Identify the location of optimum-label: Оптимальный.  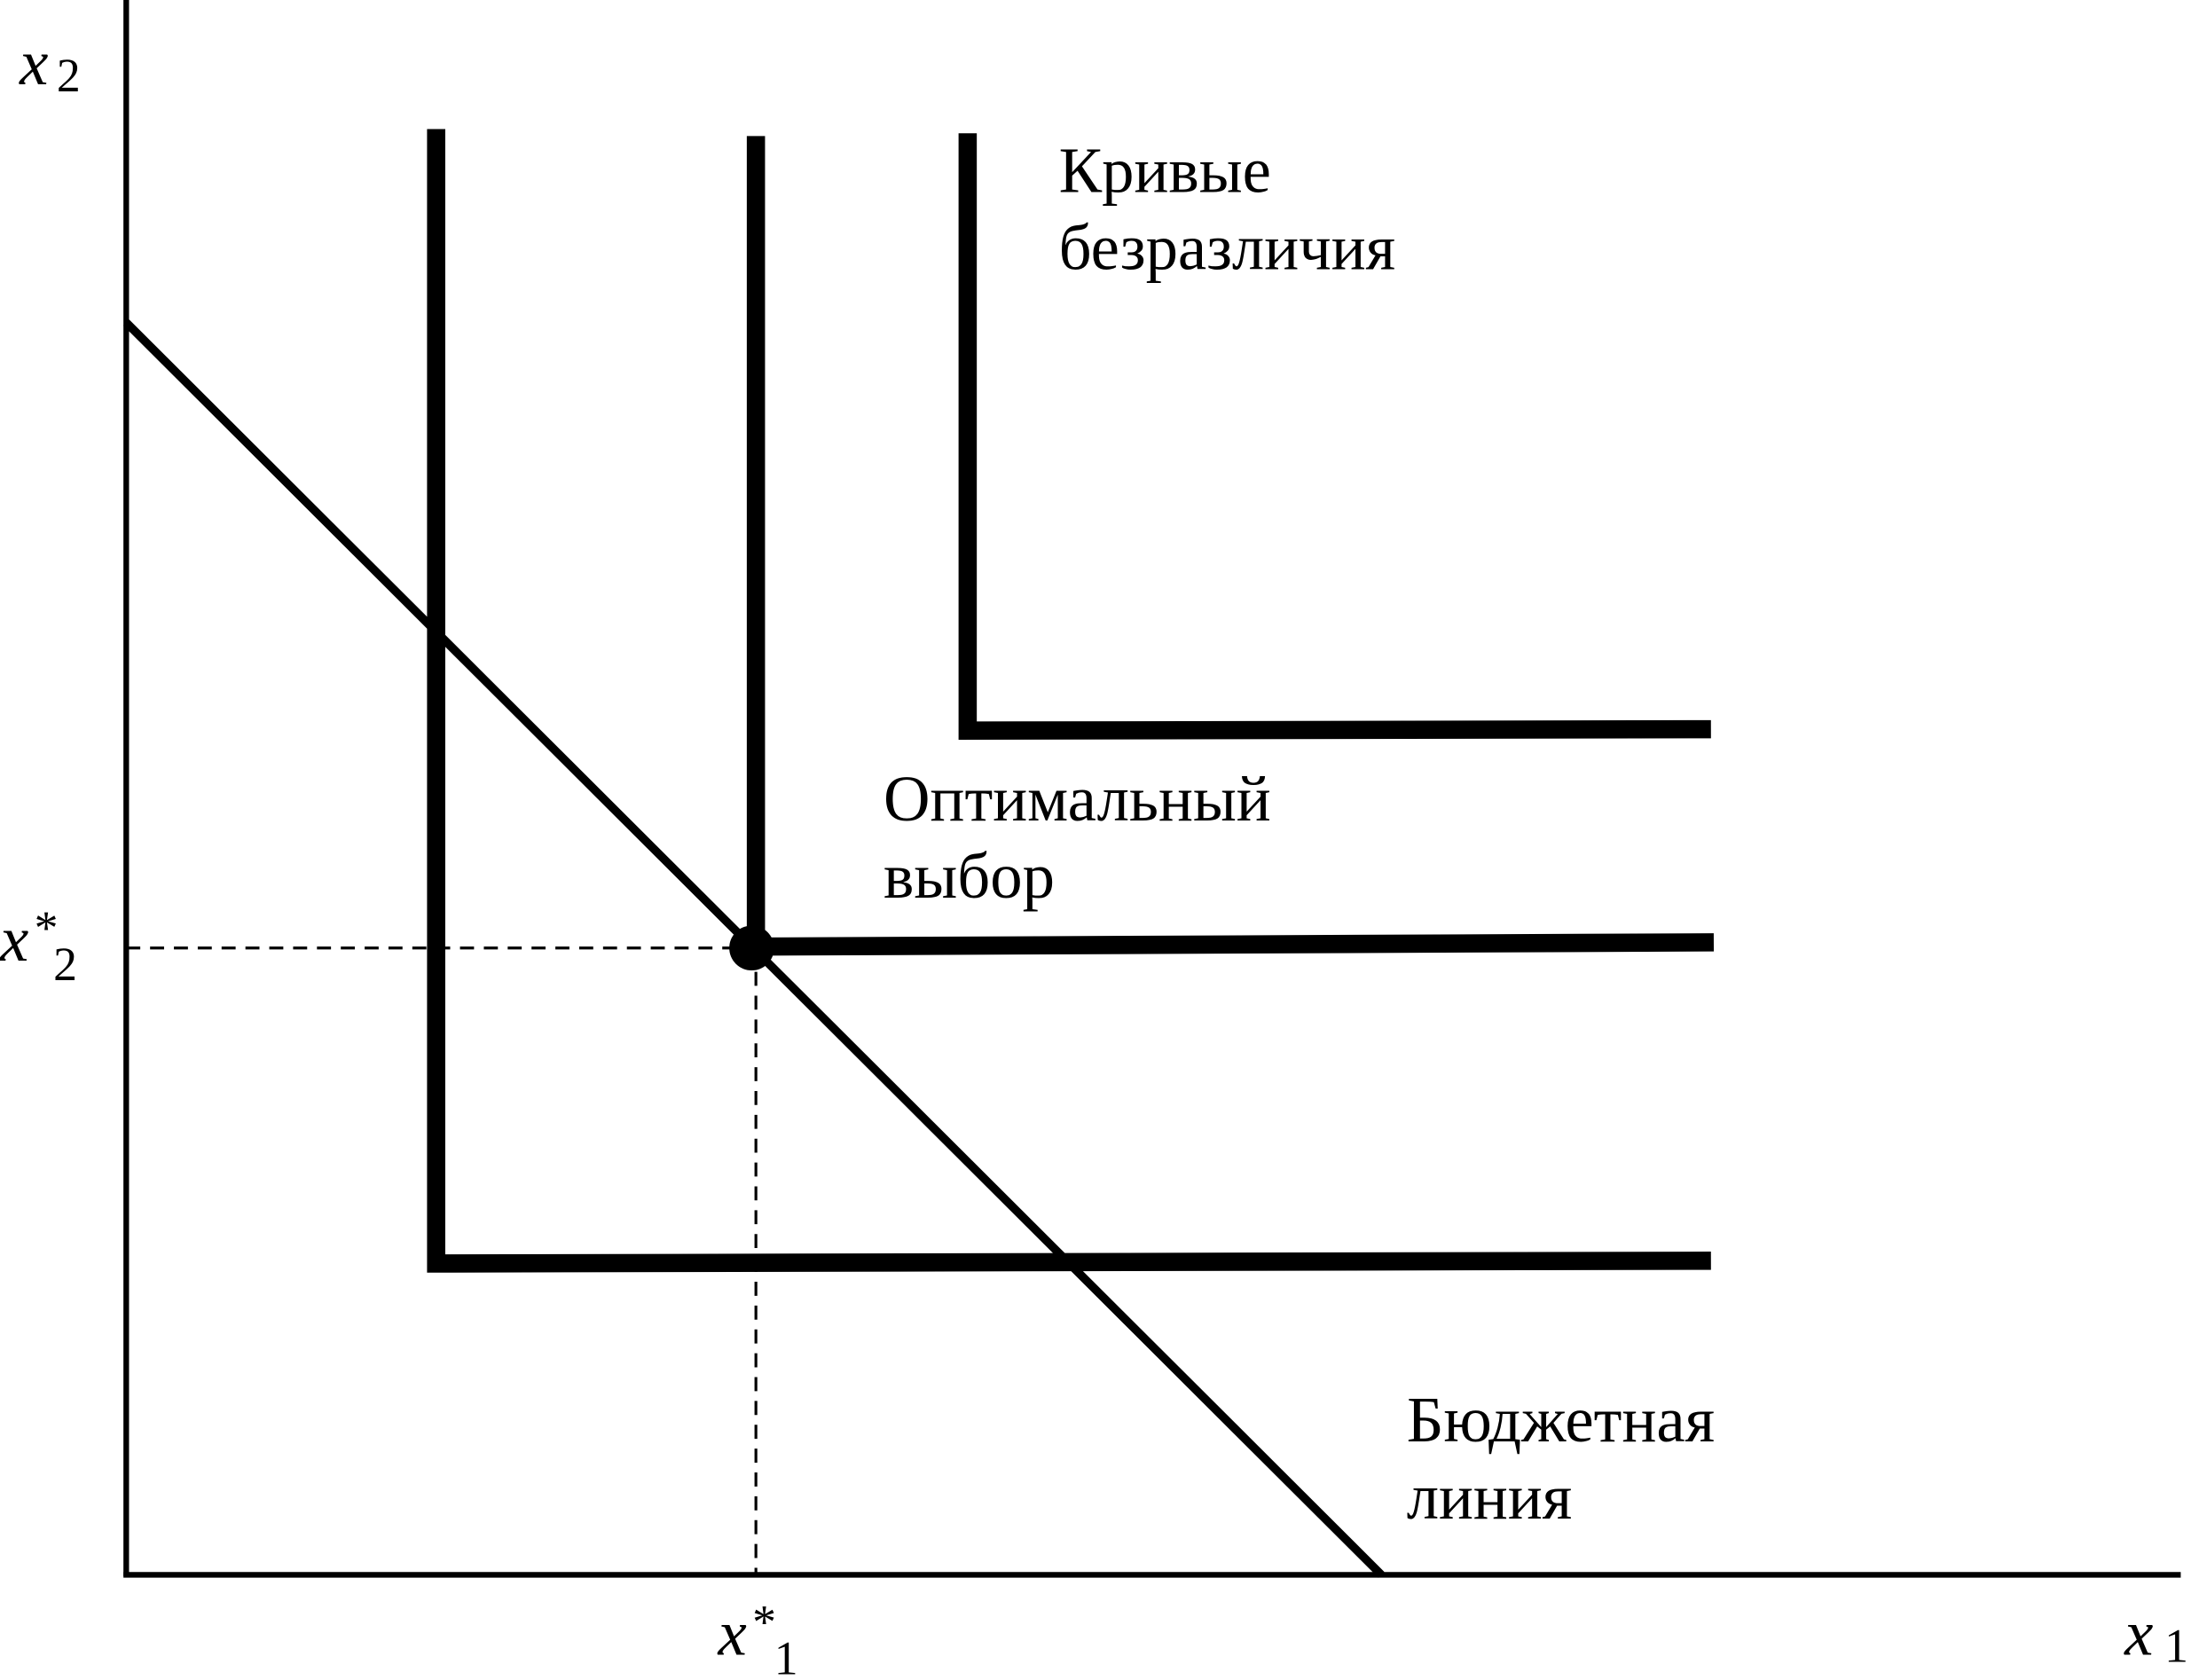
(1077, 799).